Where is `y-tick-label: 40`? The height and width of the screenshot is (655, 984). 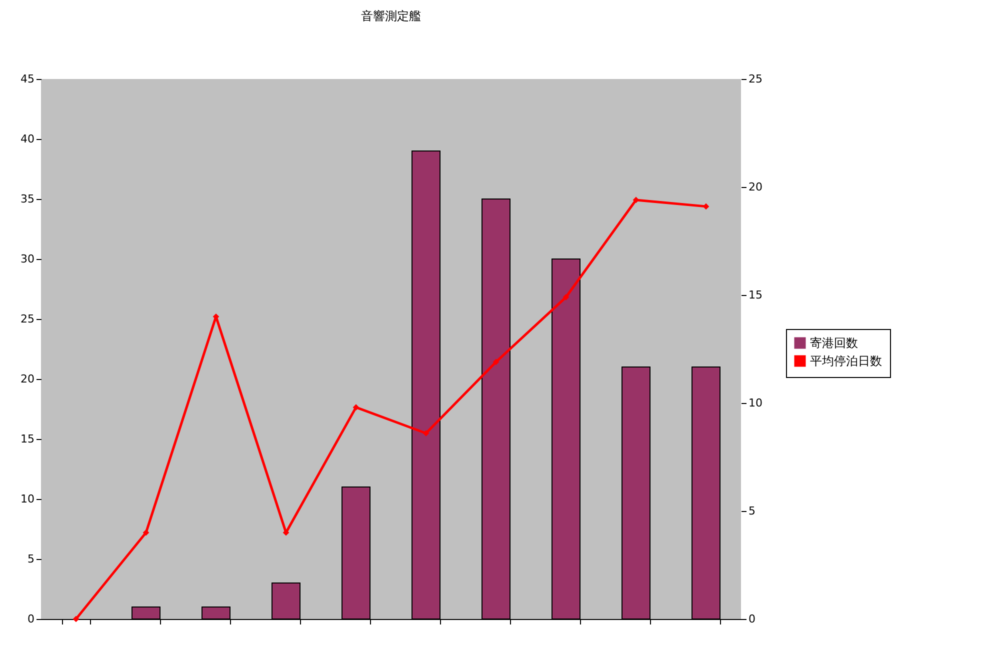 y-tick-label: 40 is located at coordinates (27, 139).